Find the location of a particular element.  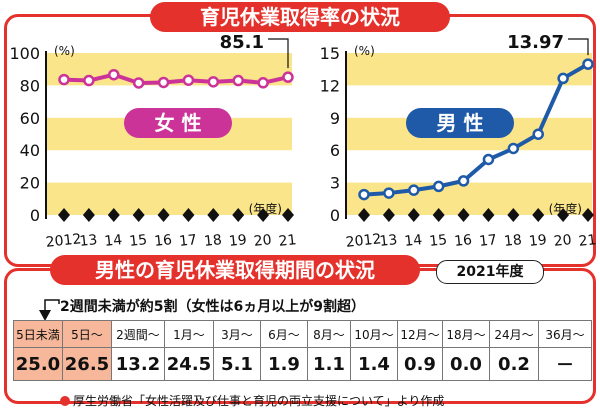

duration-value-cell: 26.5 is located at coordinates (87, 364).